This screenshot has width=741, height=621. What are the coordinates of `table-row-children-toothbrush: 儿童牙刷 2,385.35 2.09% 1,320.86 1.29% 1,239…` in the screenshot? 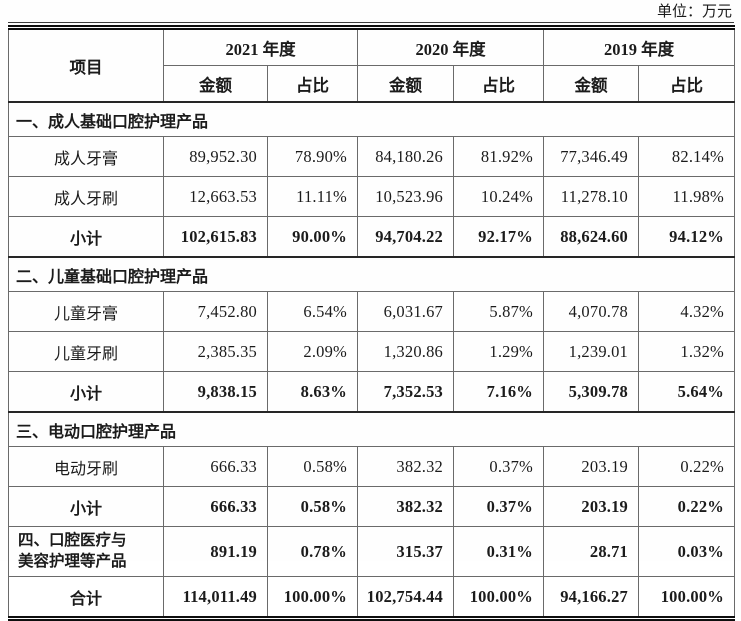 It's located at (371, 351).